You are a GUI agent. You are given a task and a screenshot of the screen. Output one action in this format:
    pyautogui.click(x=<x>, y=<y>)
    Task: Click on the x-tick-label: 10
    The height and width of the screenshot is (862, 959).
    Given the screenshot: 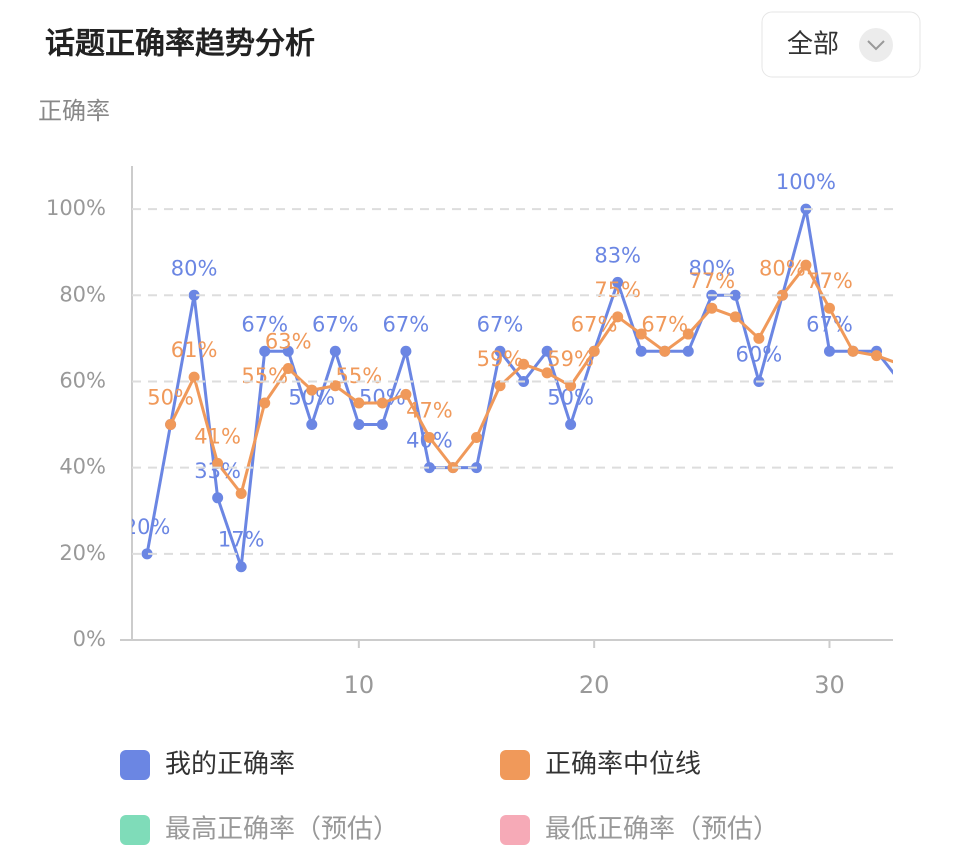 What is the action you would take?
    pyautogui.click(x=359, y=685)
    